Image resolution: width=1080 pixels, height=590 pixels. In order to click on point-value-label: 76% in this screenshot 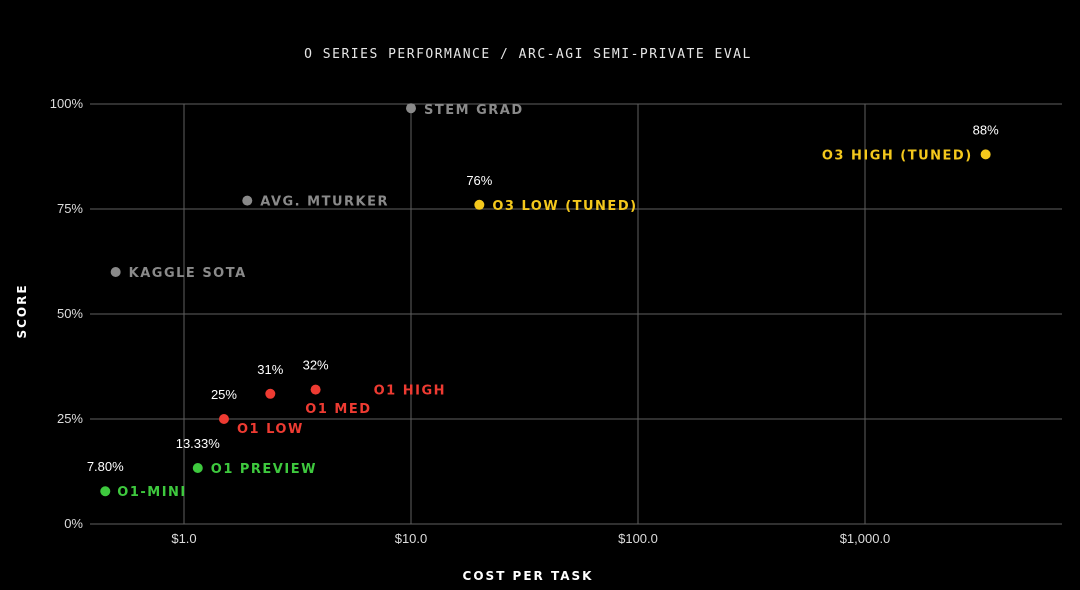, I will do `click(479, 180)`.